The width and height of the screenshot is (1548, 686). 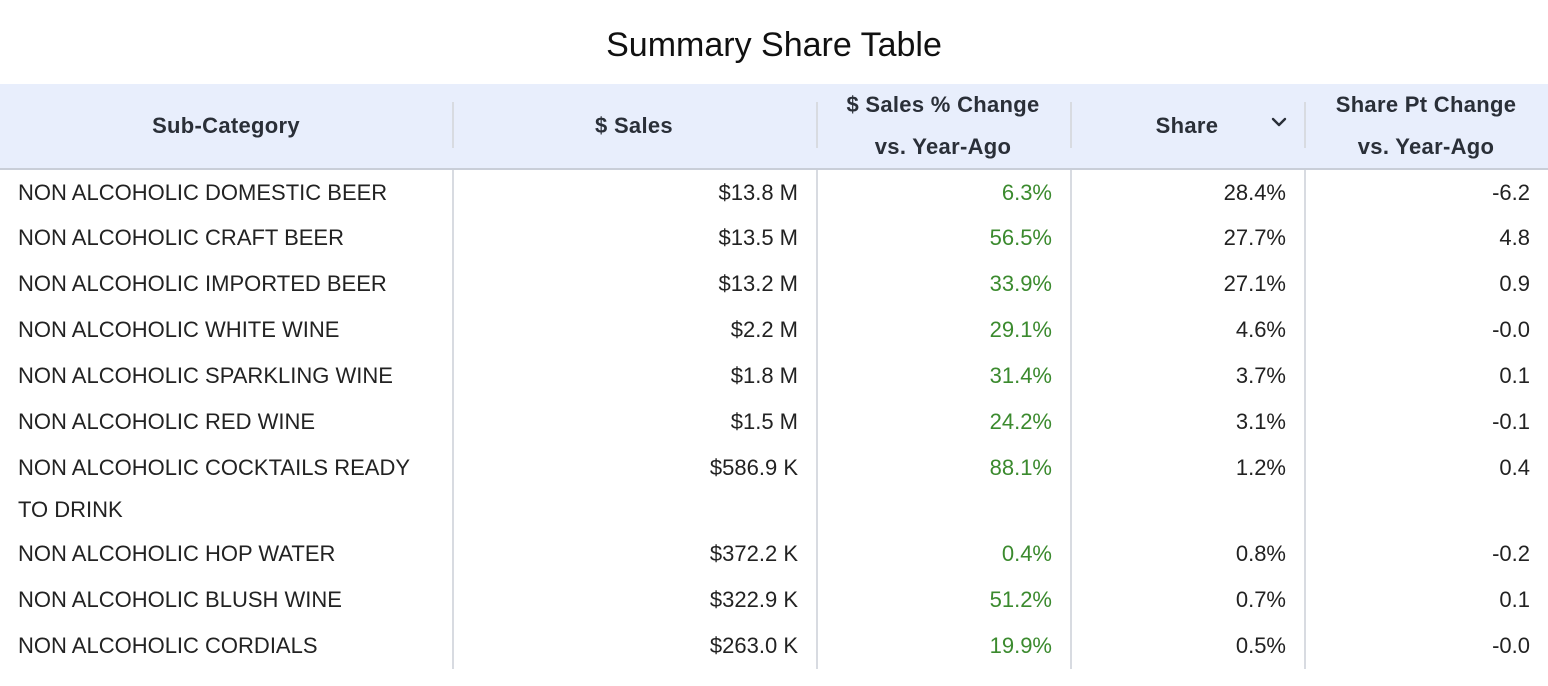 What do you see at coordinates (205, 375) in the screenshot?
I see `cell-sub-category: NON ALCOHOLIC SPARKLING WINE` at bounding box center [205, 375].